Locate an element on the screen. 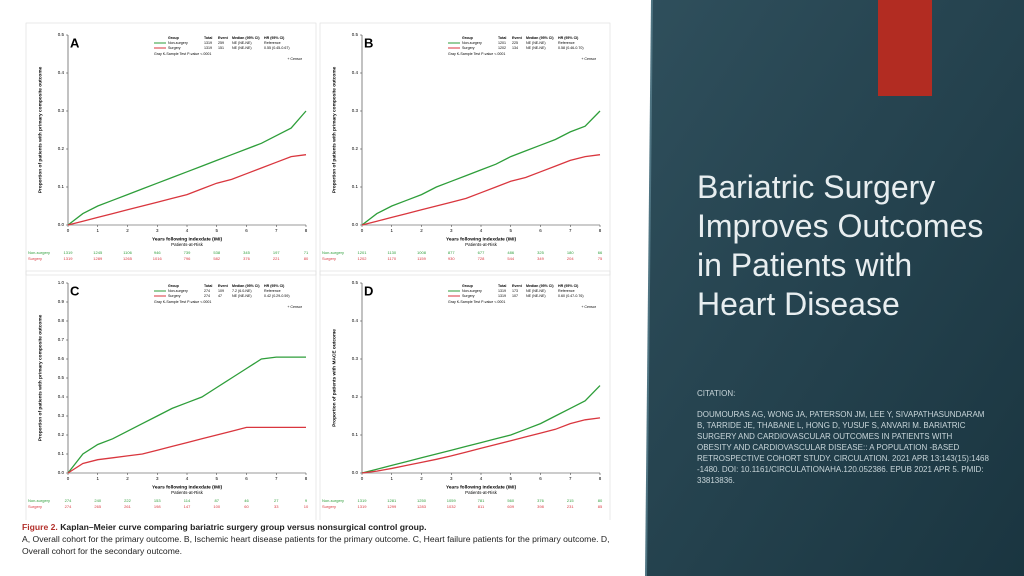  y-tick-label: 0.2 is located at coordinates (355, 148).